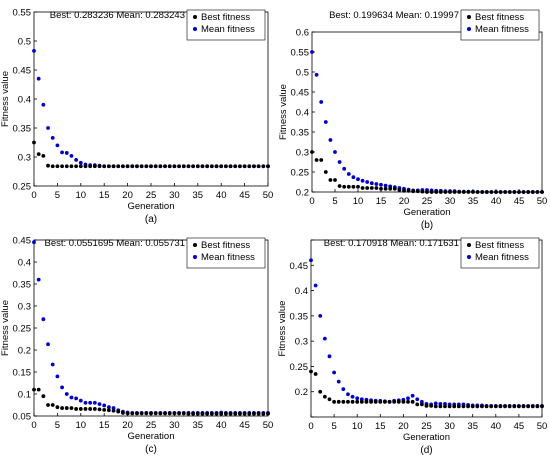 This screenshot has height=465, width=550. Describe the element at coordinates (381, 201) in the screenshot. I see `x-tick-label: 15` at that location.